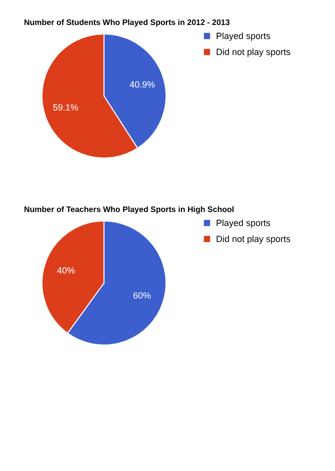 The height and width of the screenshot is (471, 335). I want to click on chart-title: Number of Teachers Who Played Sports in High School, so click(129, 209).